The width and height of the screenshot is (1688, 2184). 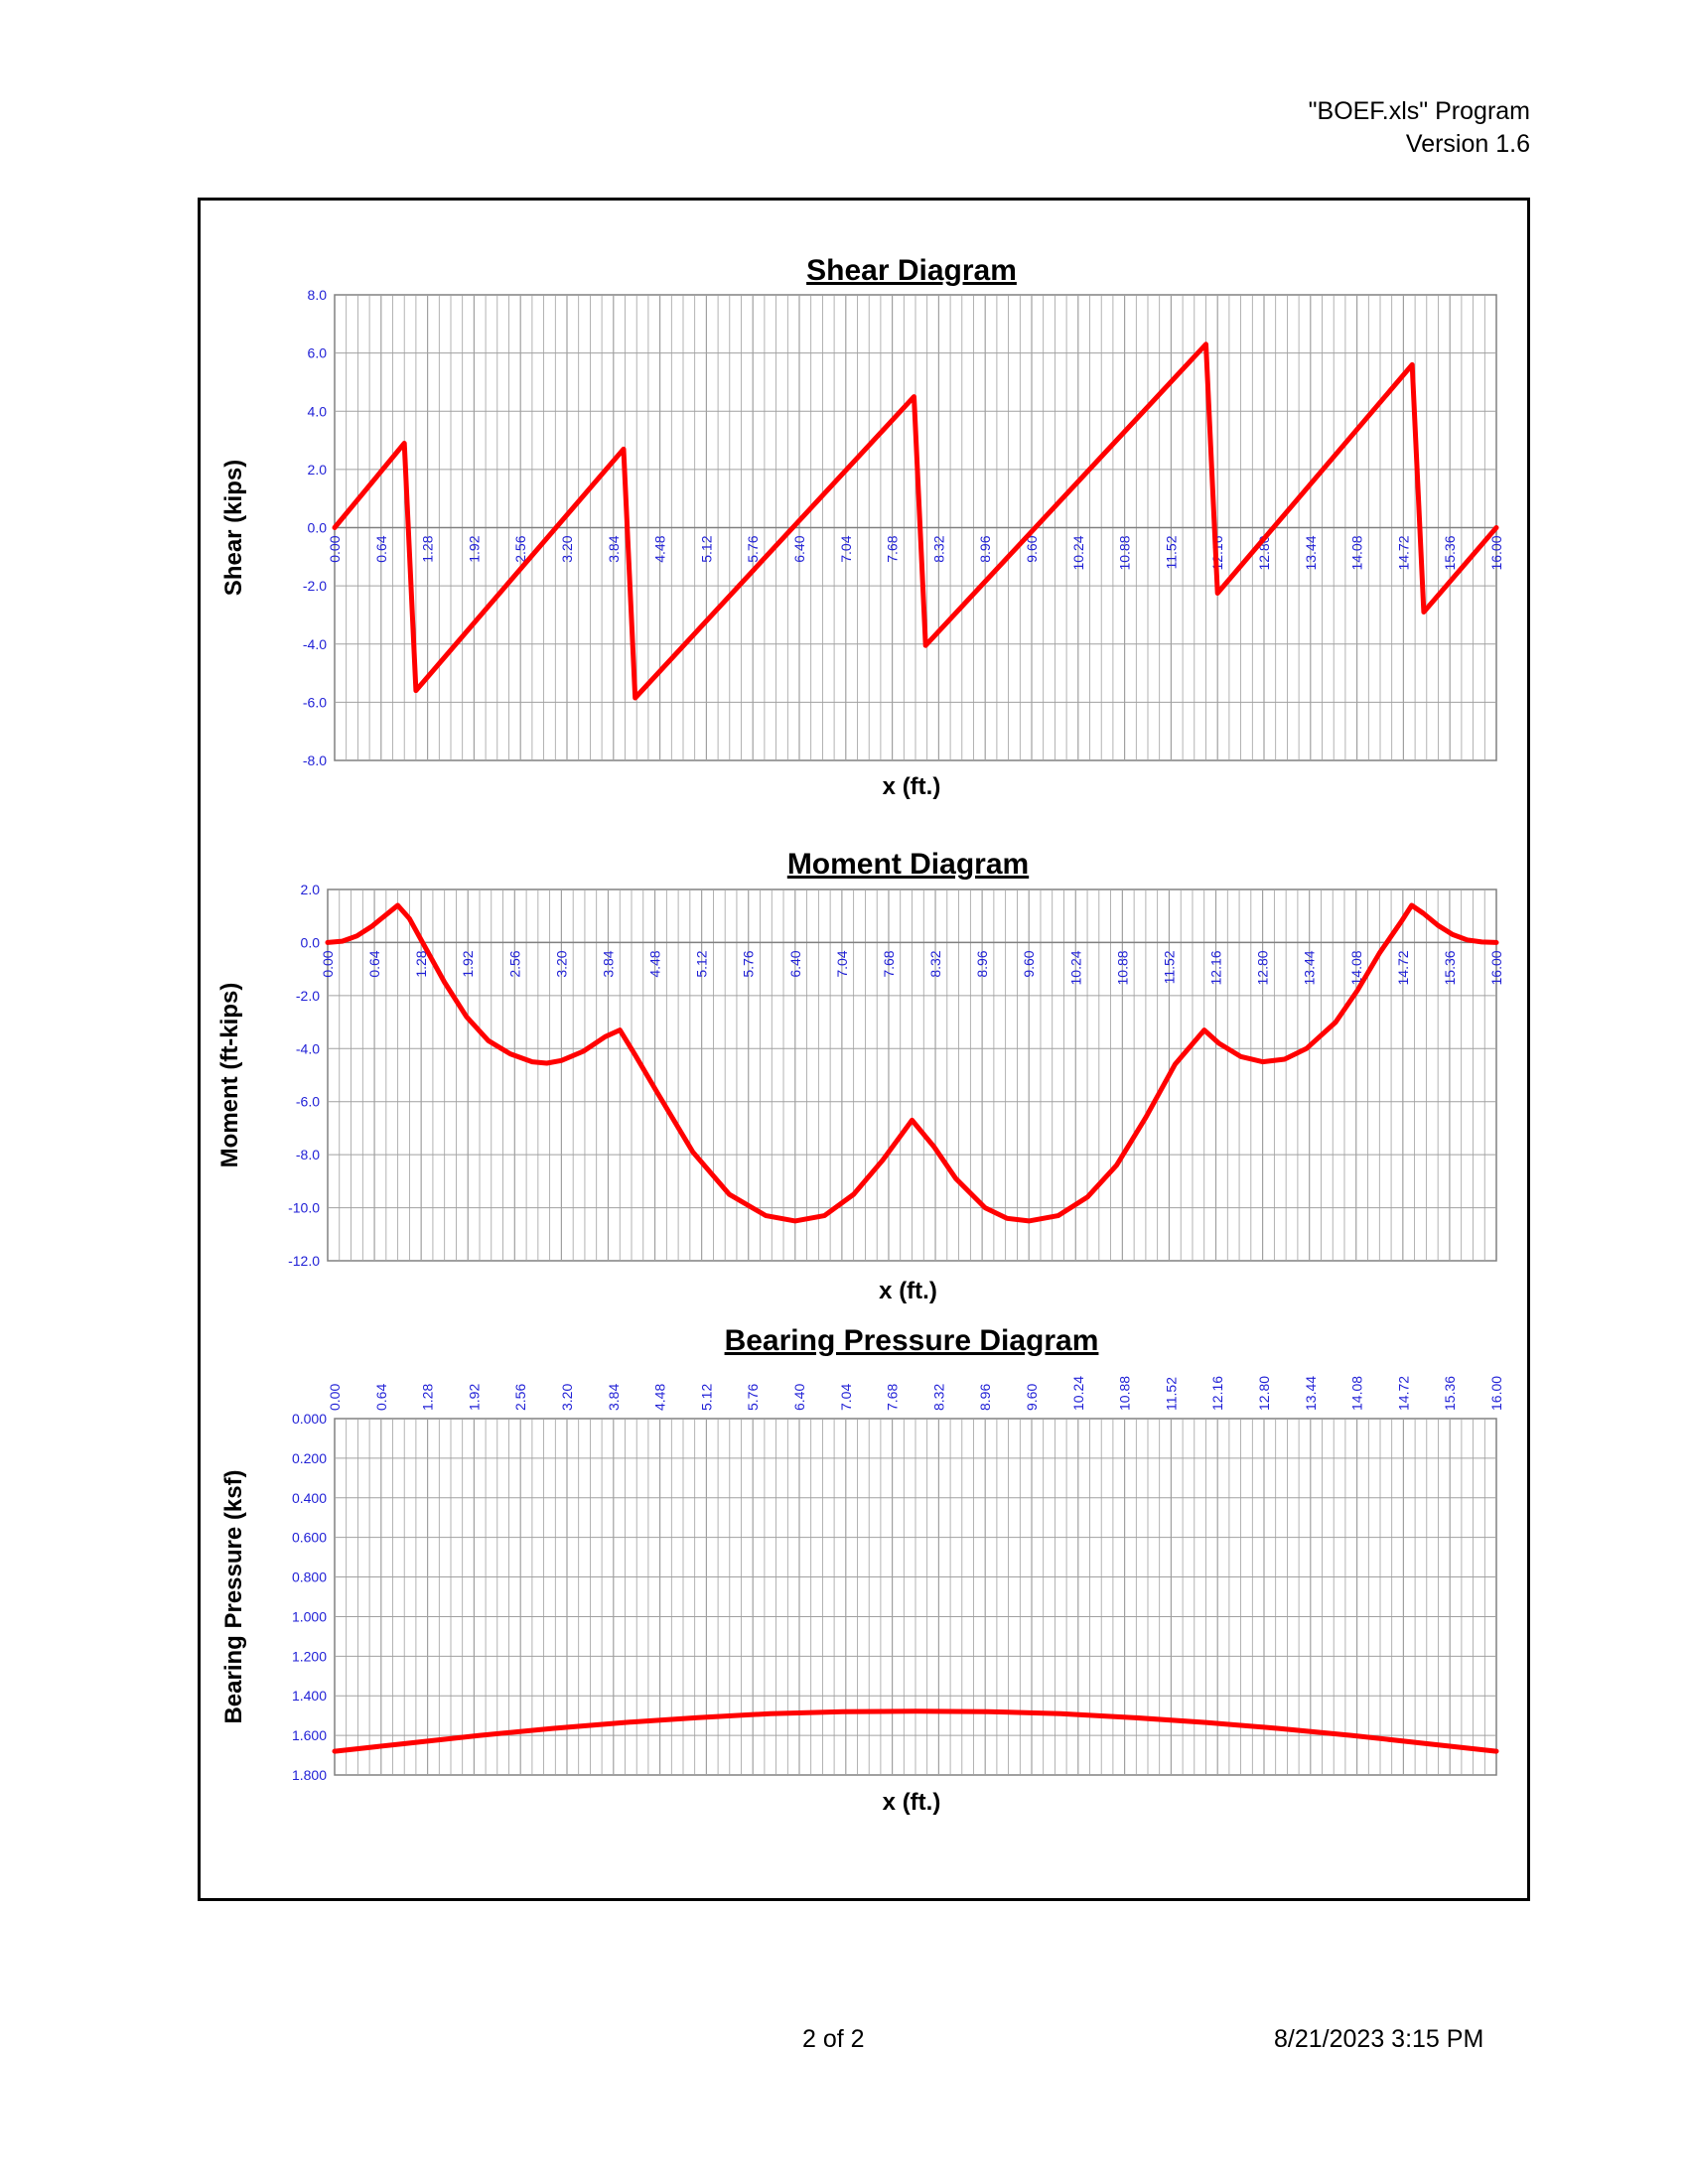 What do you see at coordinates (1419, 128) in the screenshot?
I see `page-header: "BOEF.xls" Program Version 1.6` at bounding box center [1419, 128].